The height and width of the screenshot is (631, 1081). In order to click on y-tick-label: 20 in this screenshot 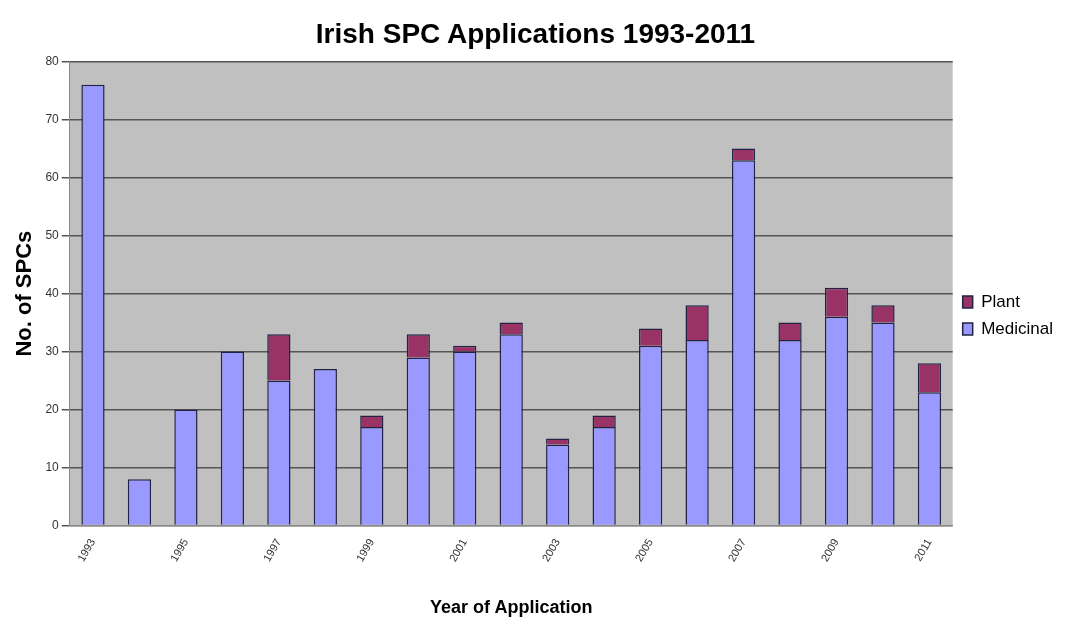, I will do `click(52, 408)`.